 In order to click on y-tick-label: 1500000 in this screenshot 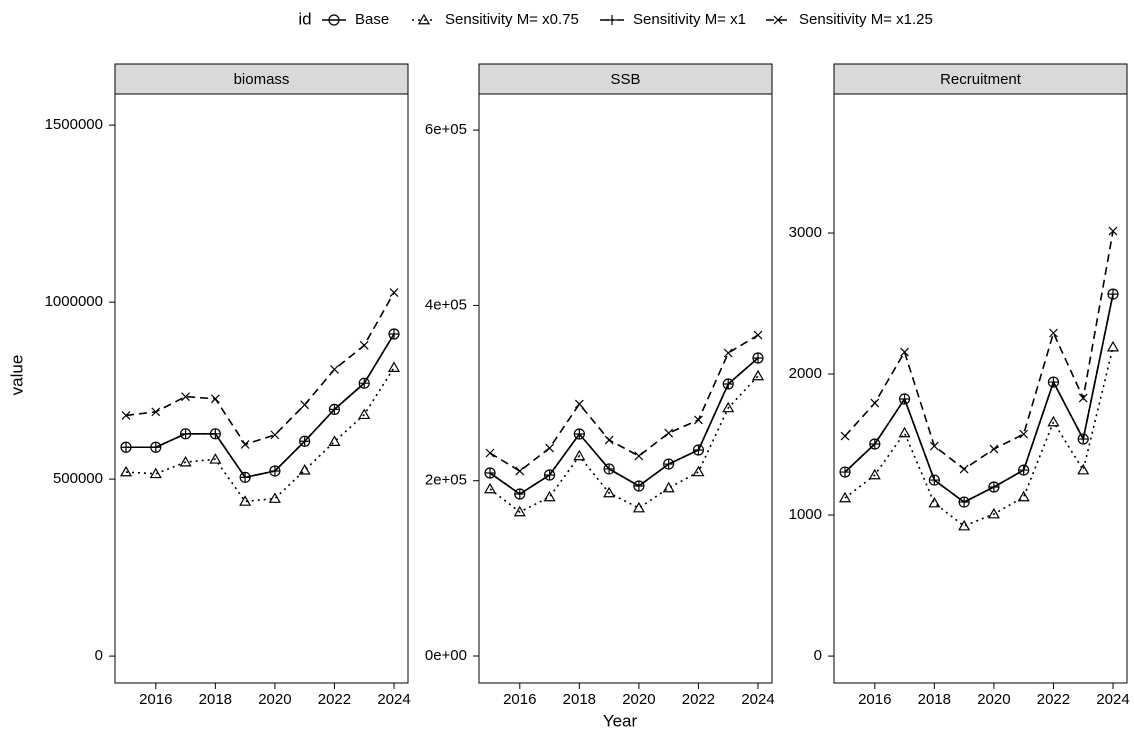, I will do `click(74, 124)`.